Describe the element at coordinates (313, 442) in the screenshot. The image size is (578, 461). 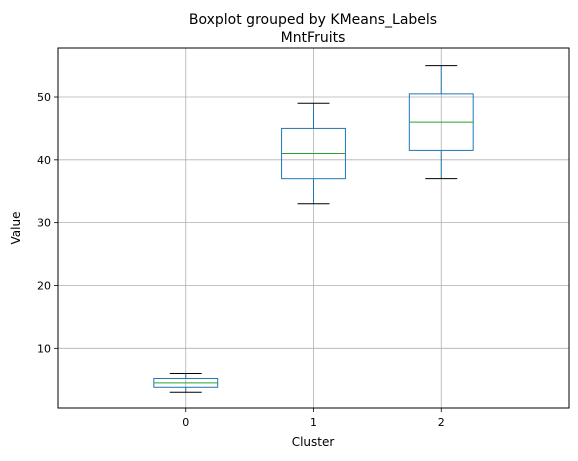
I see `x-axis-label: Cluster` at that location.